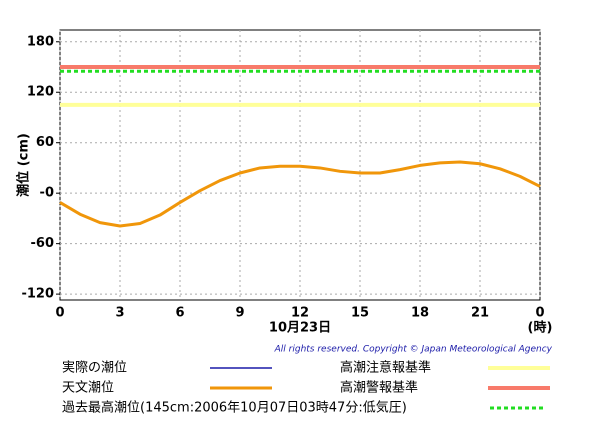  What do you see at coordinates (40, 92) in the screenshot?
I see `y-tick-label: 120` at bounding box center [40, 92].